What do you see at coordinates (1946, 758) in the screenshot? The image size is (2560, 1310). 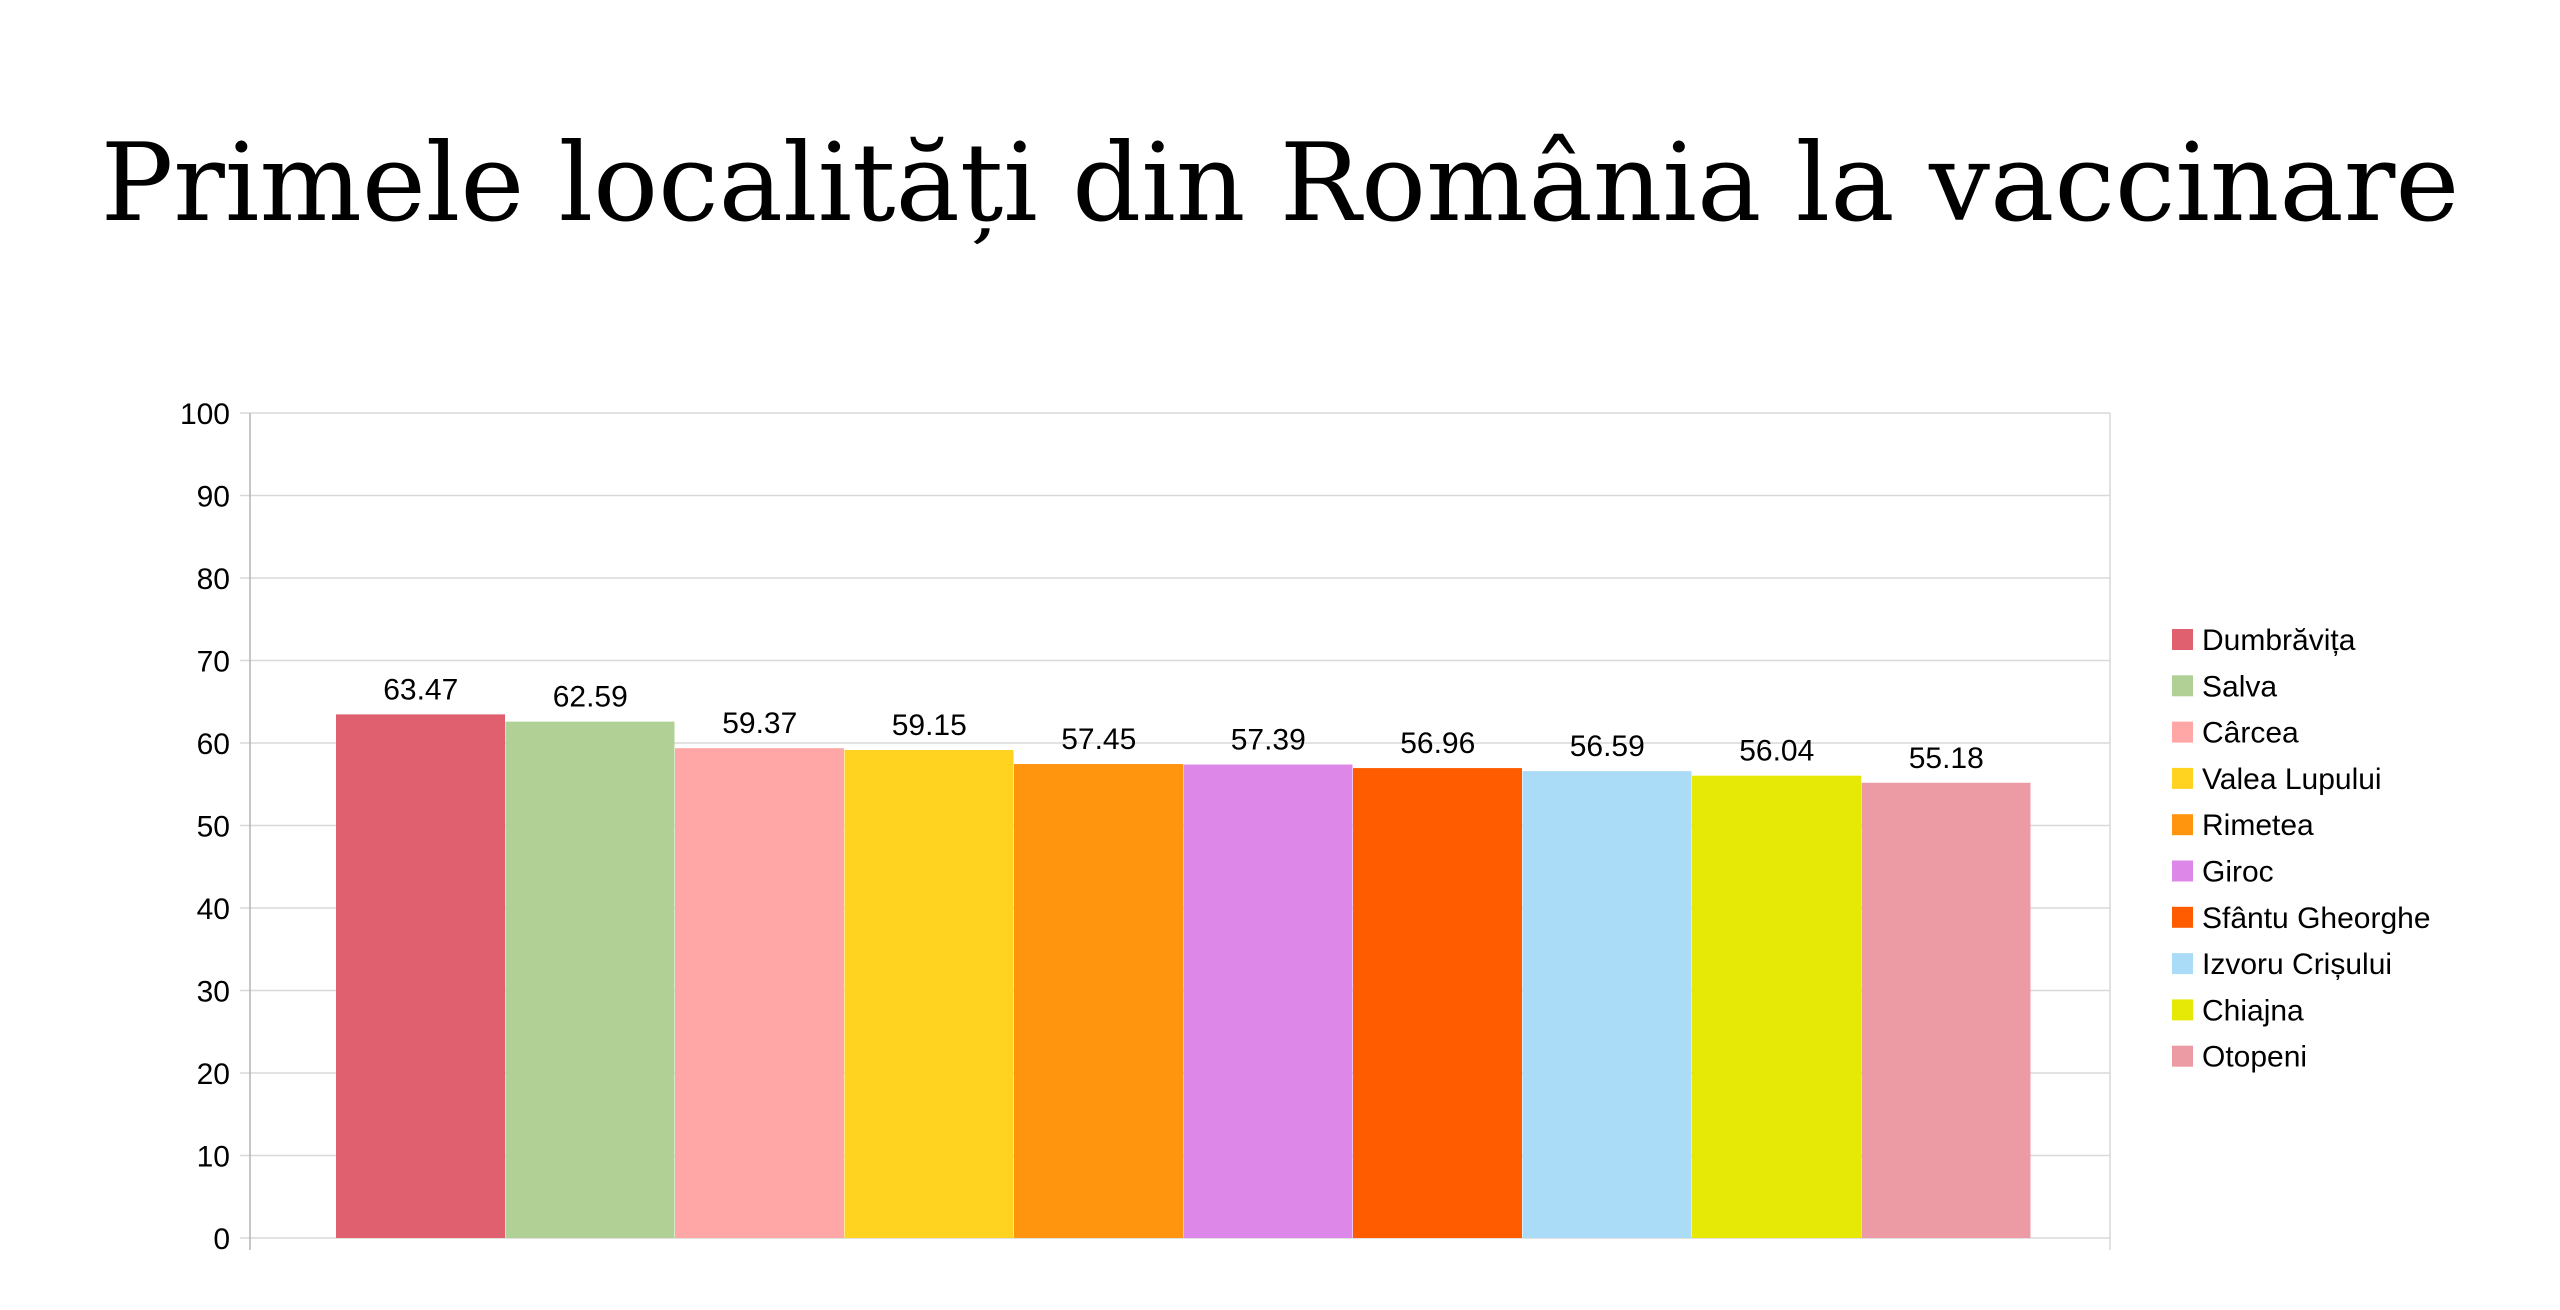 I see `data-label: 55.18` at bounding box center [1946, 758].